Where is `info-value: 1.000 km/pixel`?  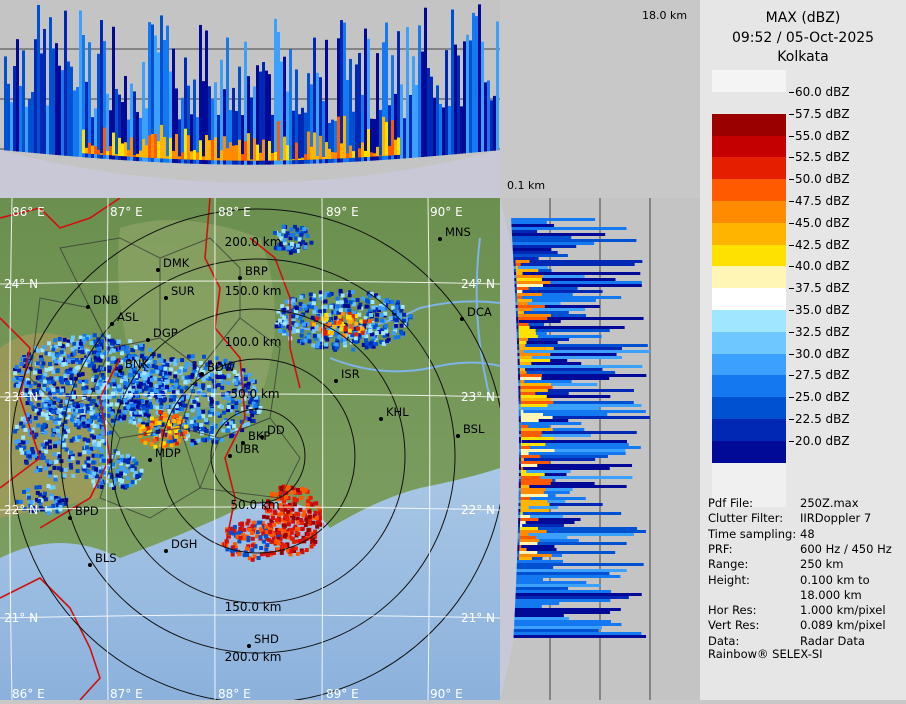 info-value: 1.000 km/pixel is located at coordinates (843, 610).